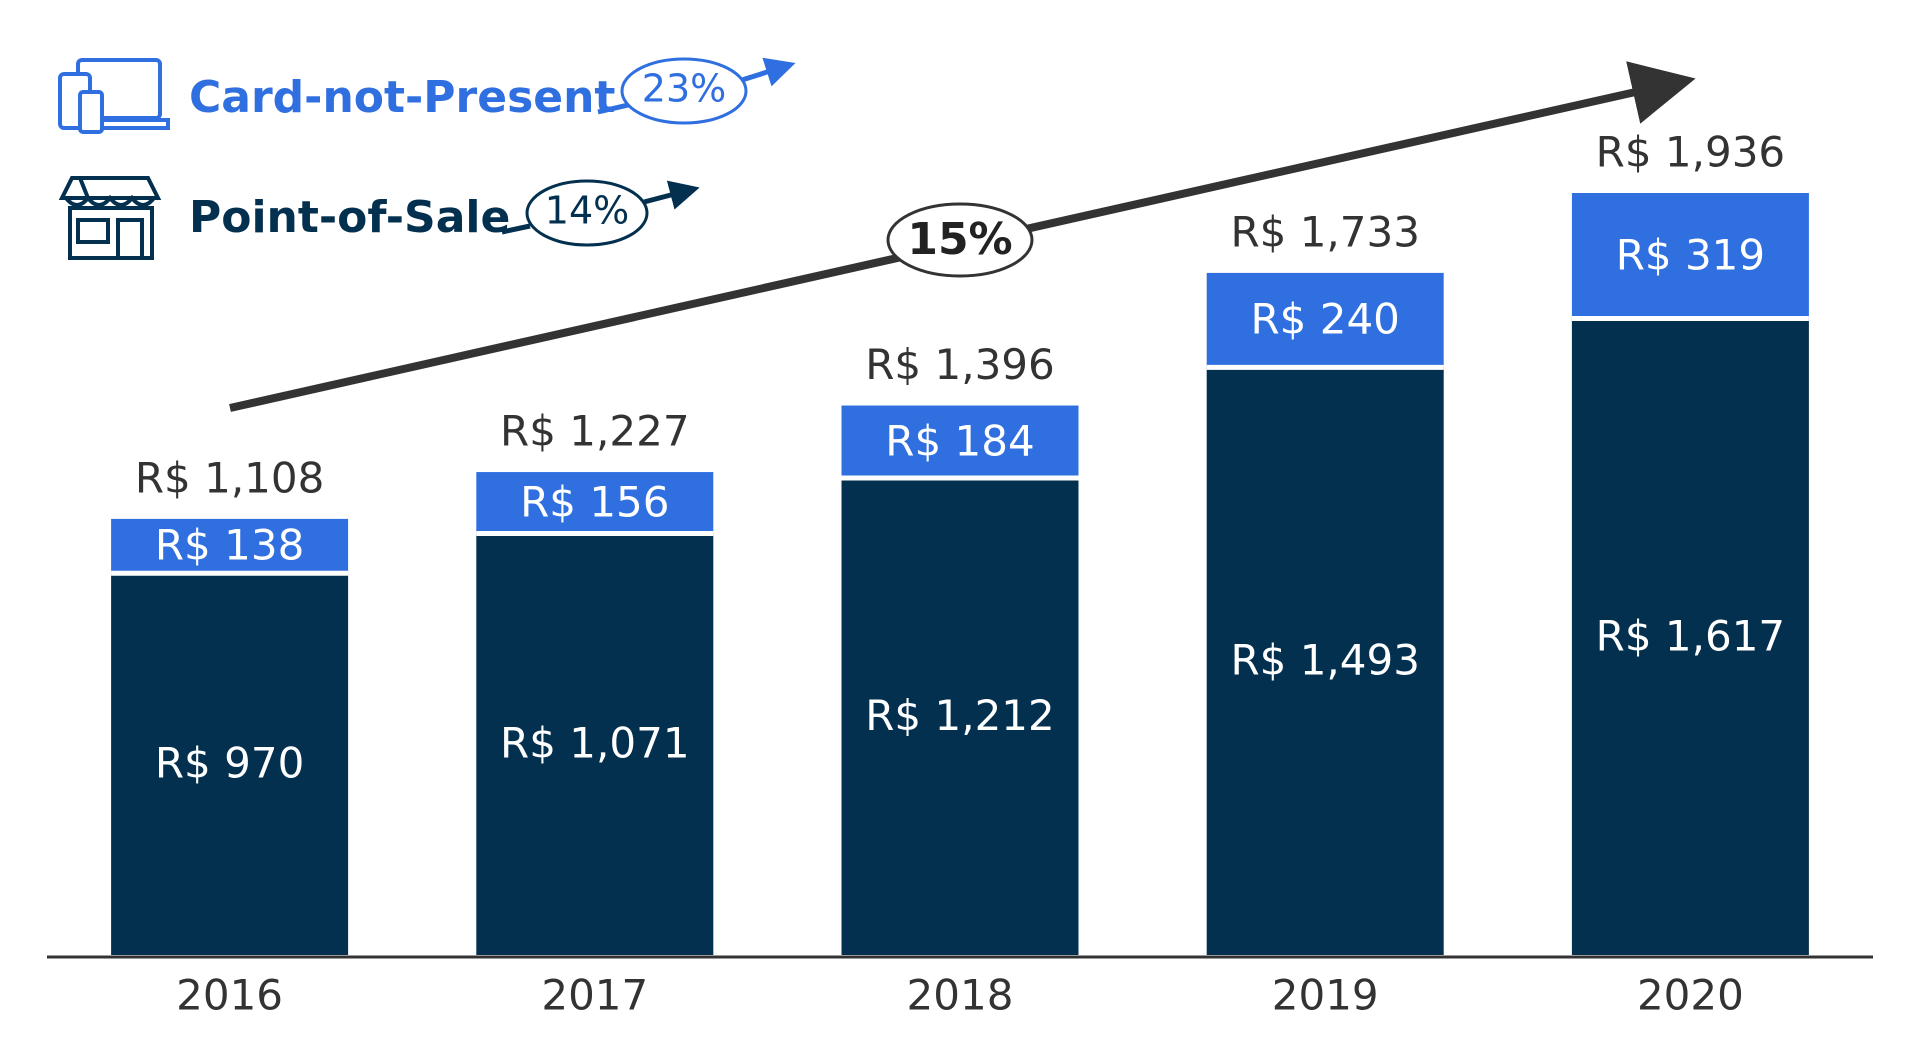 This screenshot has height=1049, width=1920. What do you see at coordinates (114, 96) in the screenshot?
I see `device-icon` at bounding box center [114, 96].